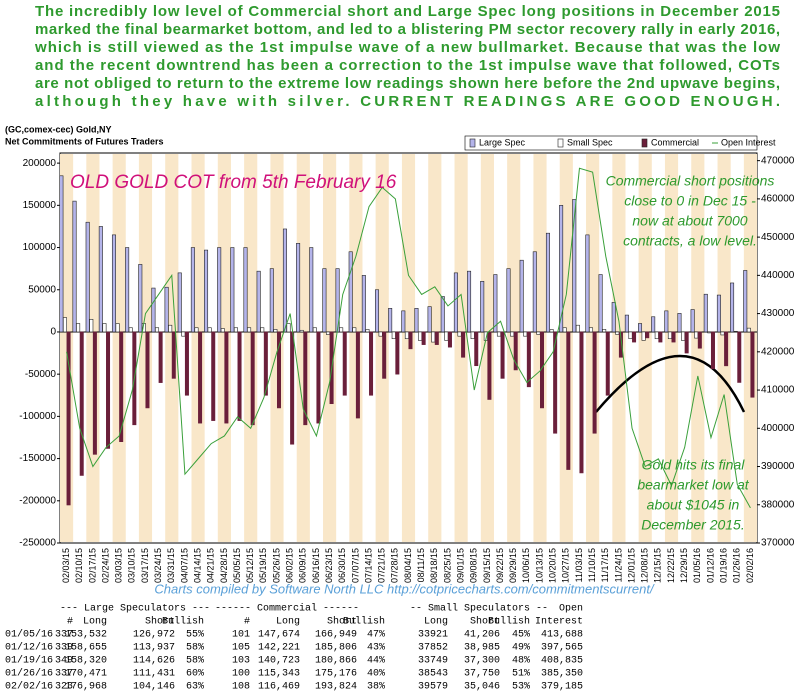 The image size is (800, 698). What do you see at coordinates (697, 565) in the screenshot?
I see `x-tick-label: 01/05/16` at bounding box center [697, 565].